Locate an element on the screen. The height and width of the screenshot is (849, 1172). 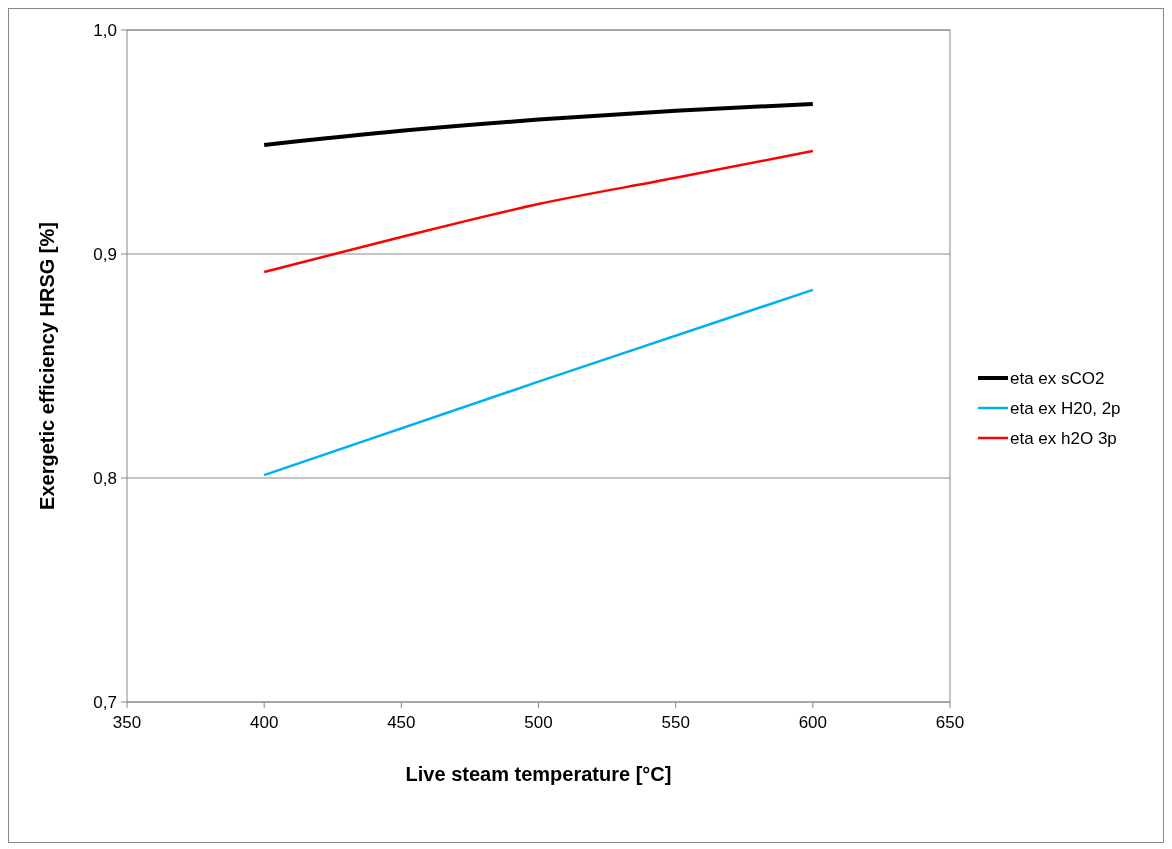
y-axis-title: Exergetic efficiency HRSG [%] is located at coordinates (47, 366).